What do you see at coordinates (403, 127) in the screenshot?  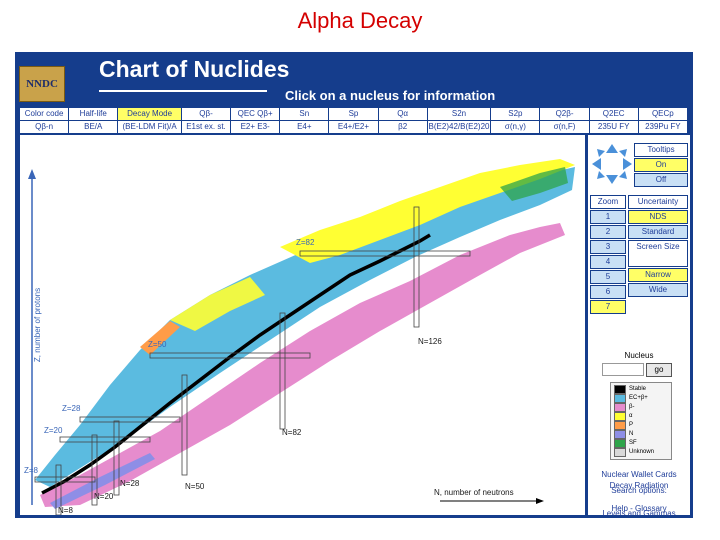 I see `prop-beta2: β2` at bounding box center [403, 127].